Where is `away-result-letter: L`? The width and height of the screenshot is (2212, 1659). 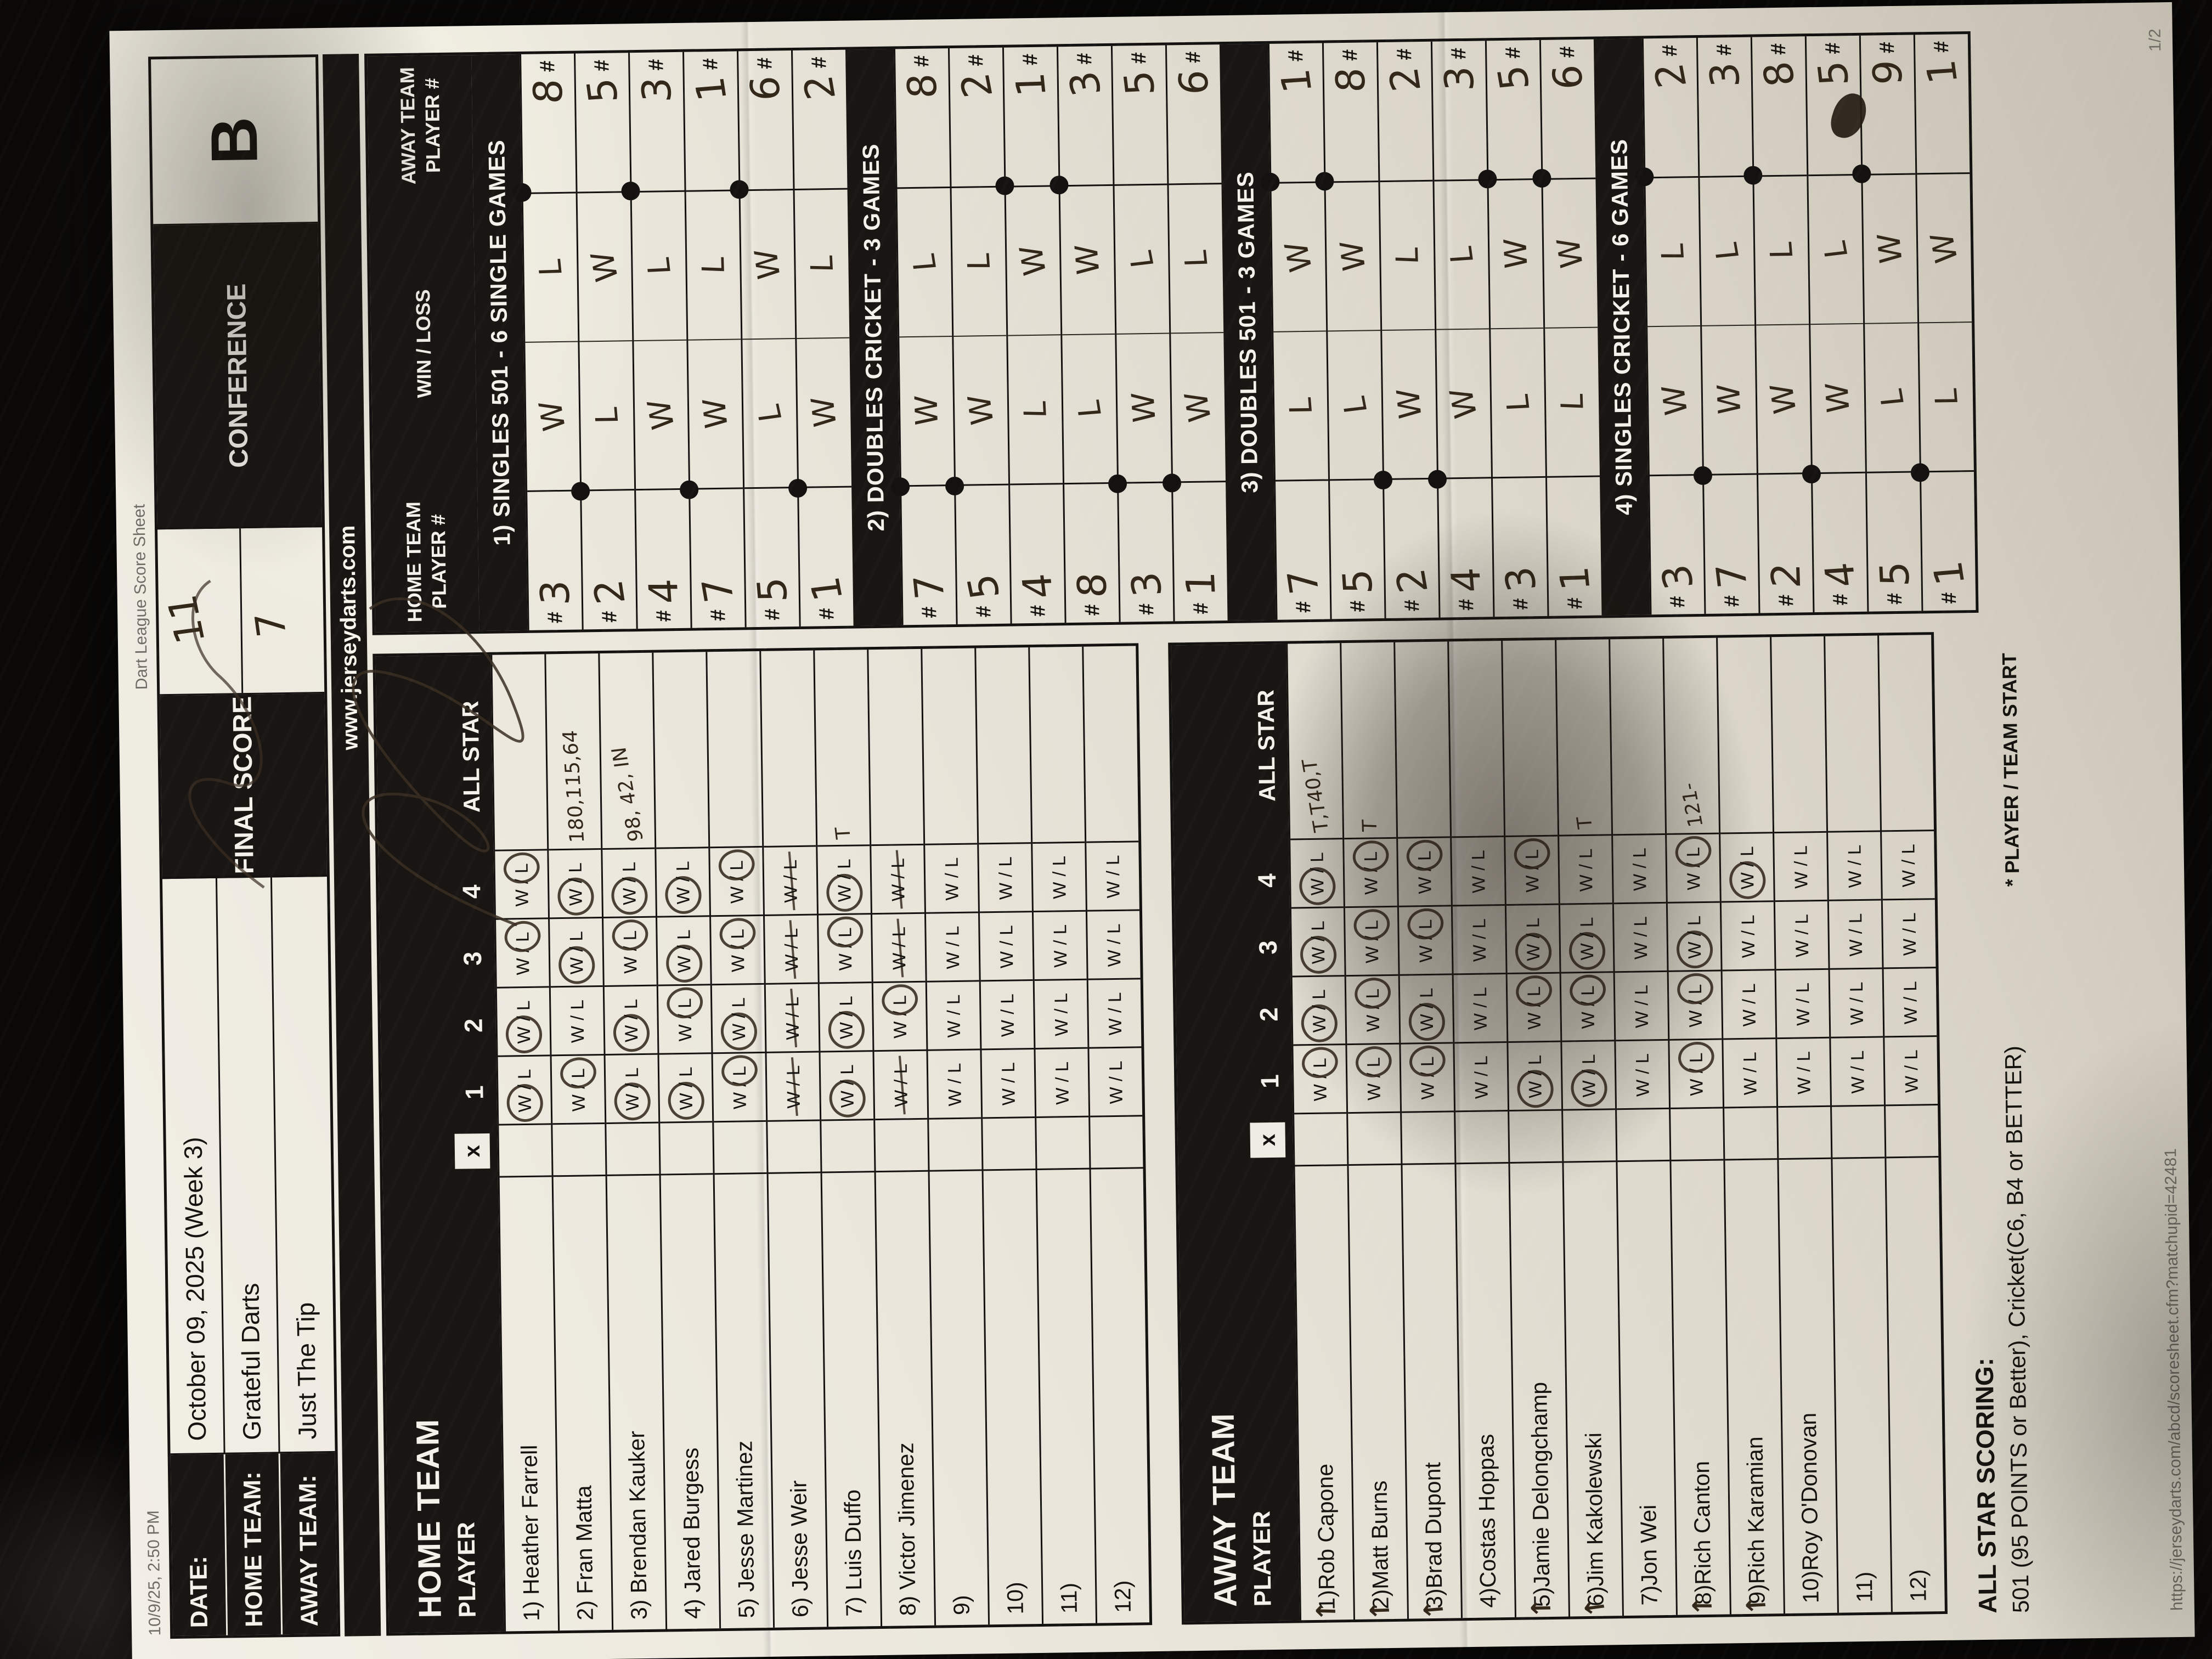 away-result-letter: L is located at coordinates (1142, 259).